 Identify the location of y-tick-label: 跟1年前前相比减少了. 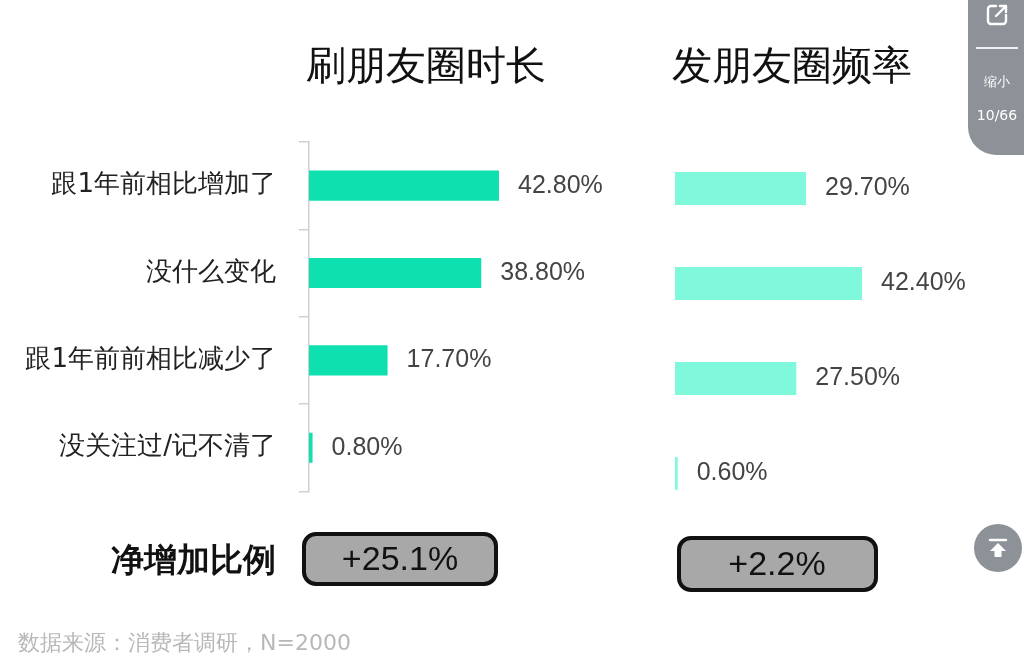
(150, 358).